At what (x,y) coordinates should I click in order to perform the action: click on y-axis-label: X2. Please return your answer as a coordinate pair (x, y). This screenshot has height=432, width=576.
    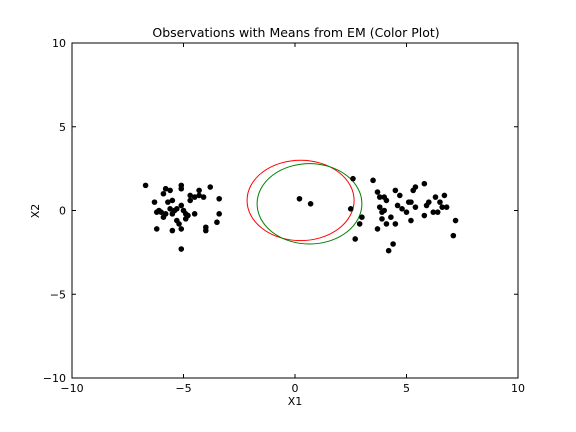
    Looking at the image, I should click on (35, 211).